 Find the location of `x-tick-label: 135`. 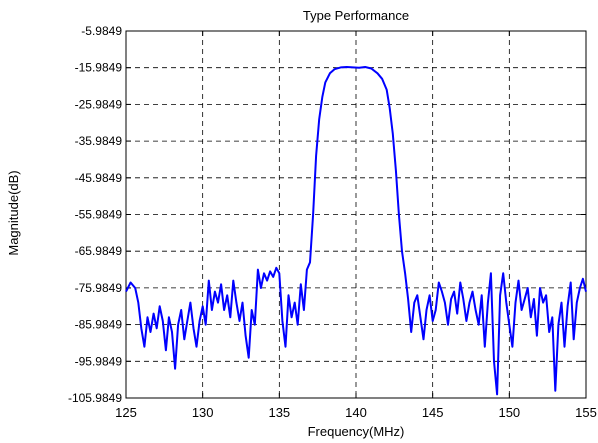

x-tick-label: 135 is located at coordinates (279, 412).